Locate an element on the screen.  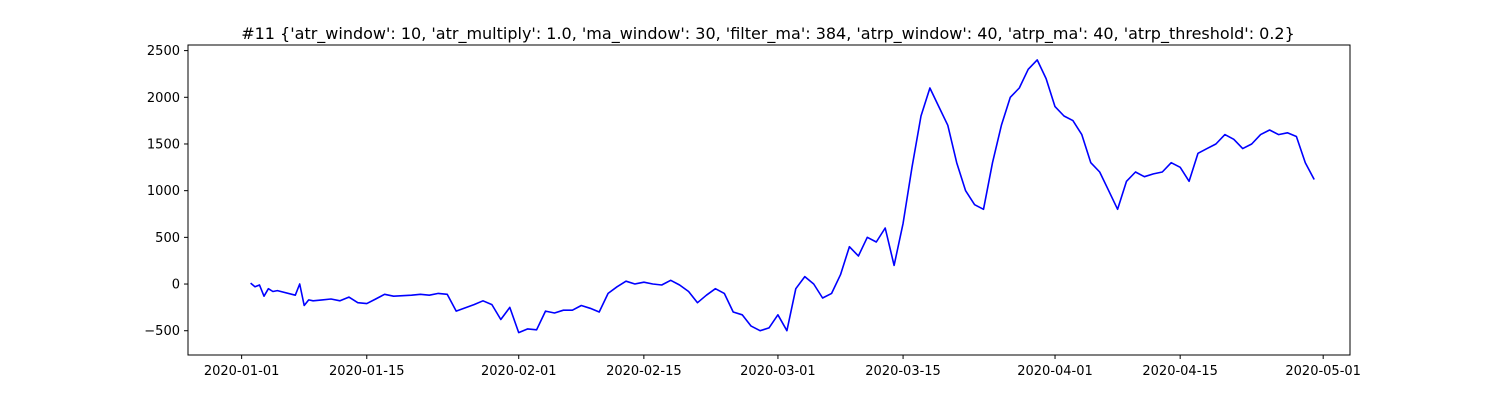
x-tick-label: 2020-04-15 is located at coordinates (1180, 371).